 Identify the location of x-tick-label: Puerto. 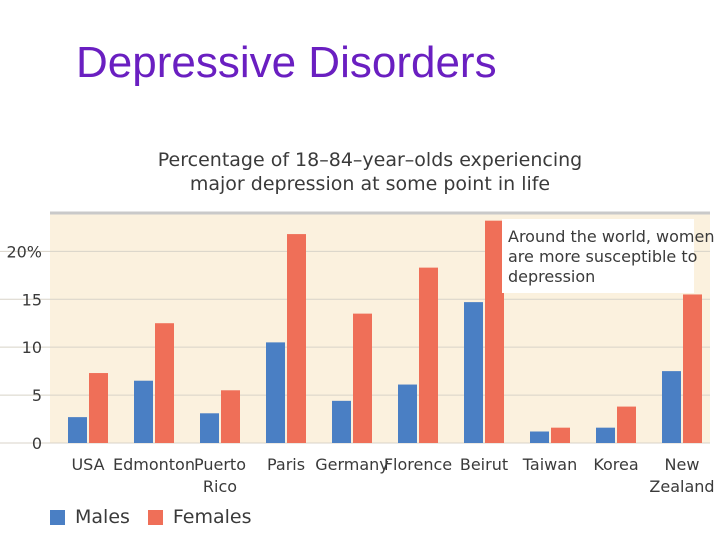
(220, 464).